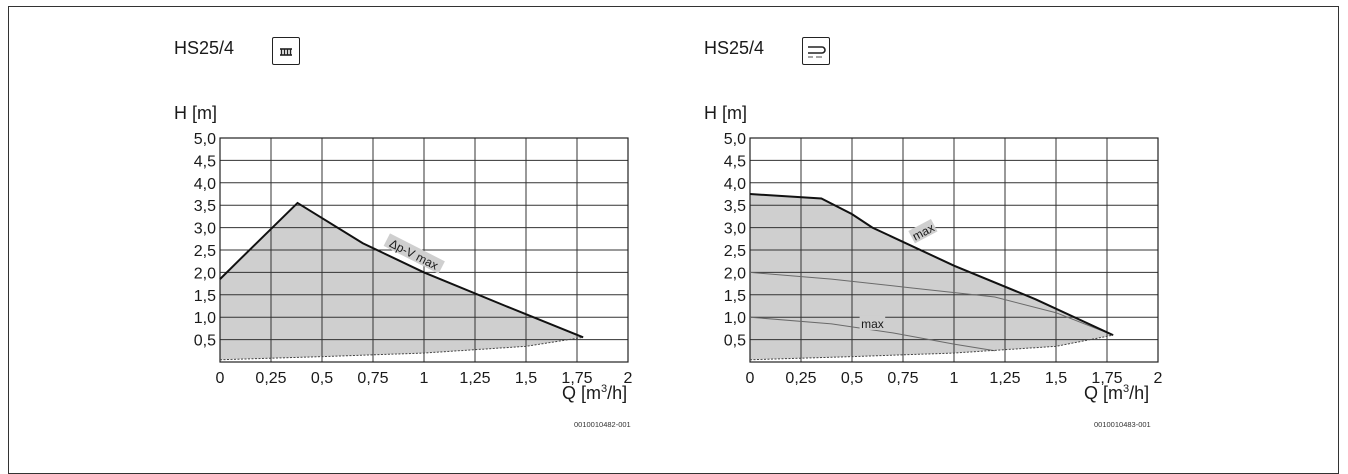 Image resolution: width=1348 pixels, height=474 pixels. Describe the element at coordinates (286, 51) in the screenshot. I see `radiator-icon` at that location.